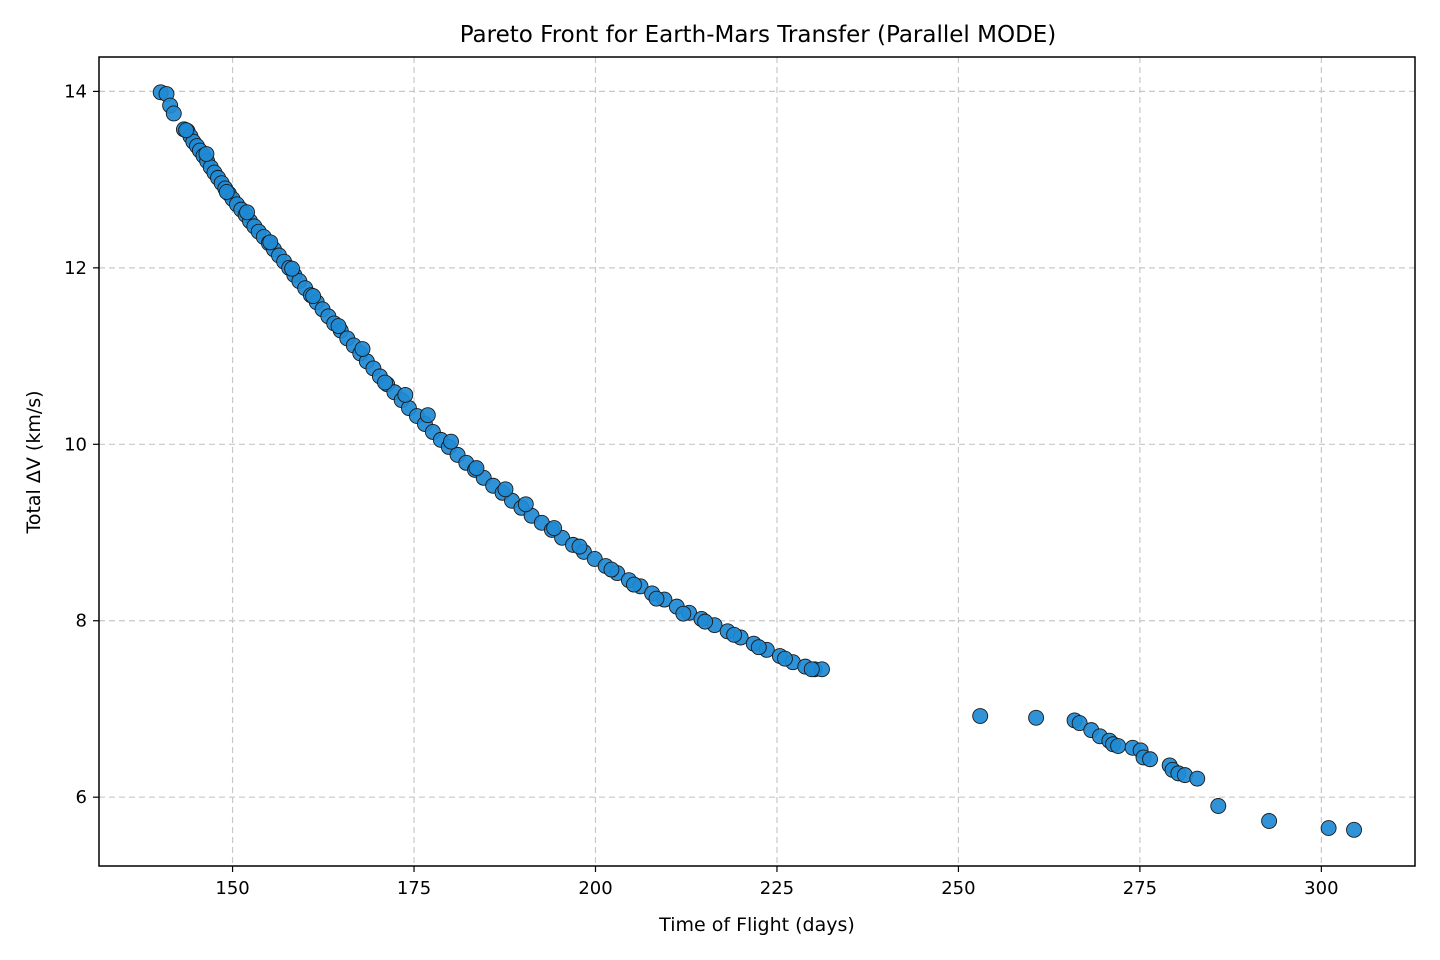 This screenshot has height=960, width=1440. Describe the element at coordinates (777, 888) in the screenshot. I see `x-tick-label: 225` at that location.